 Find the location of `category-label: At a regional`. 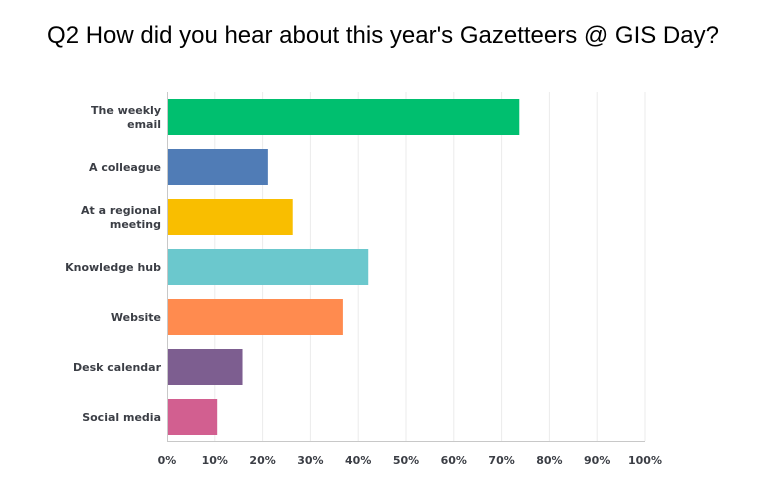

category-label: At a regional is located at coordinates (121, 210).